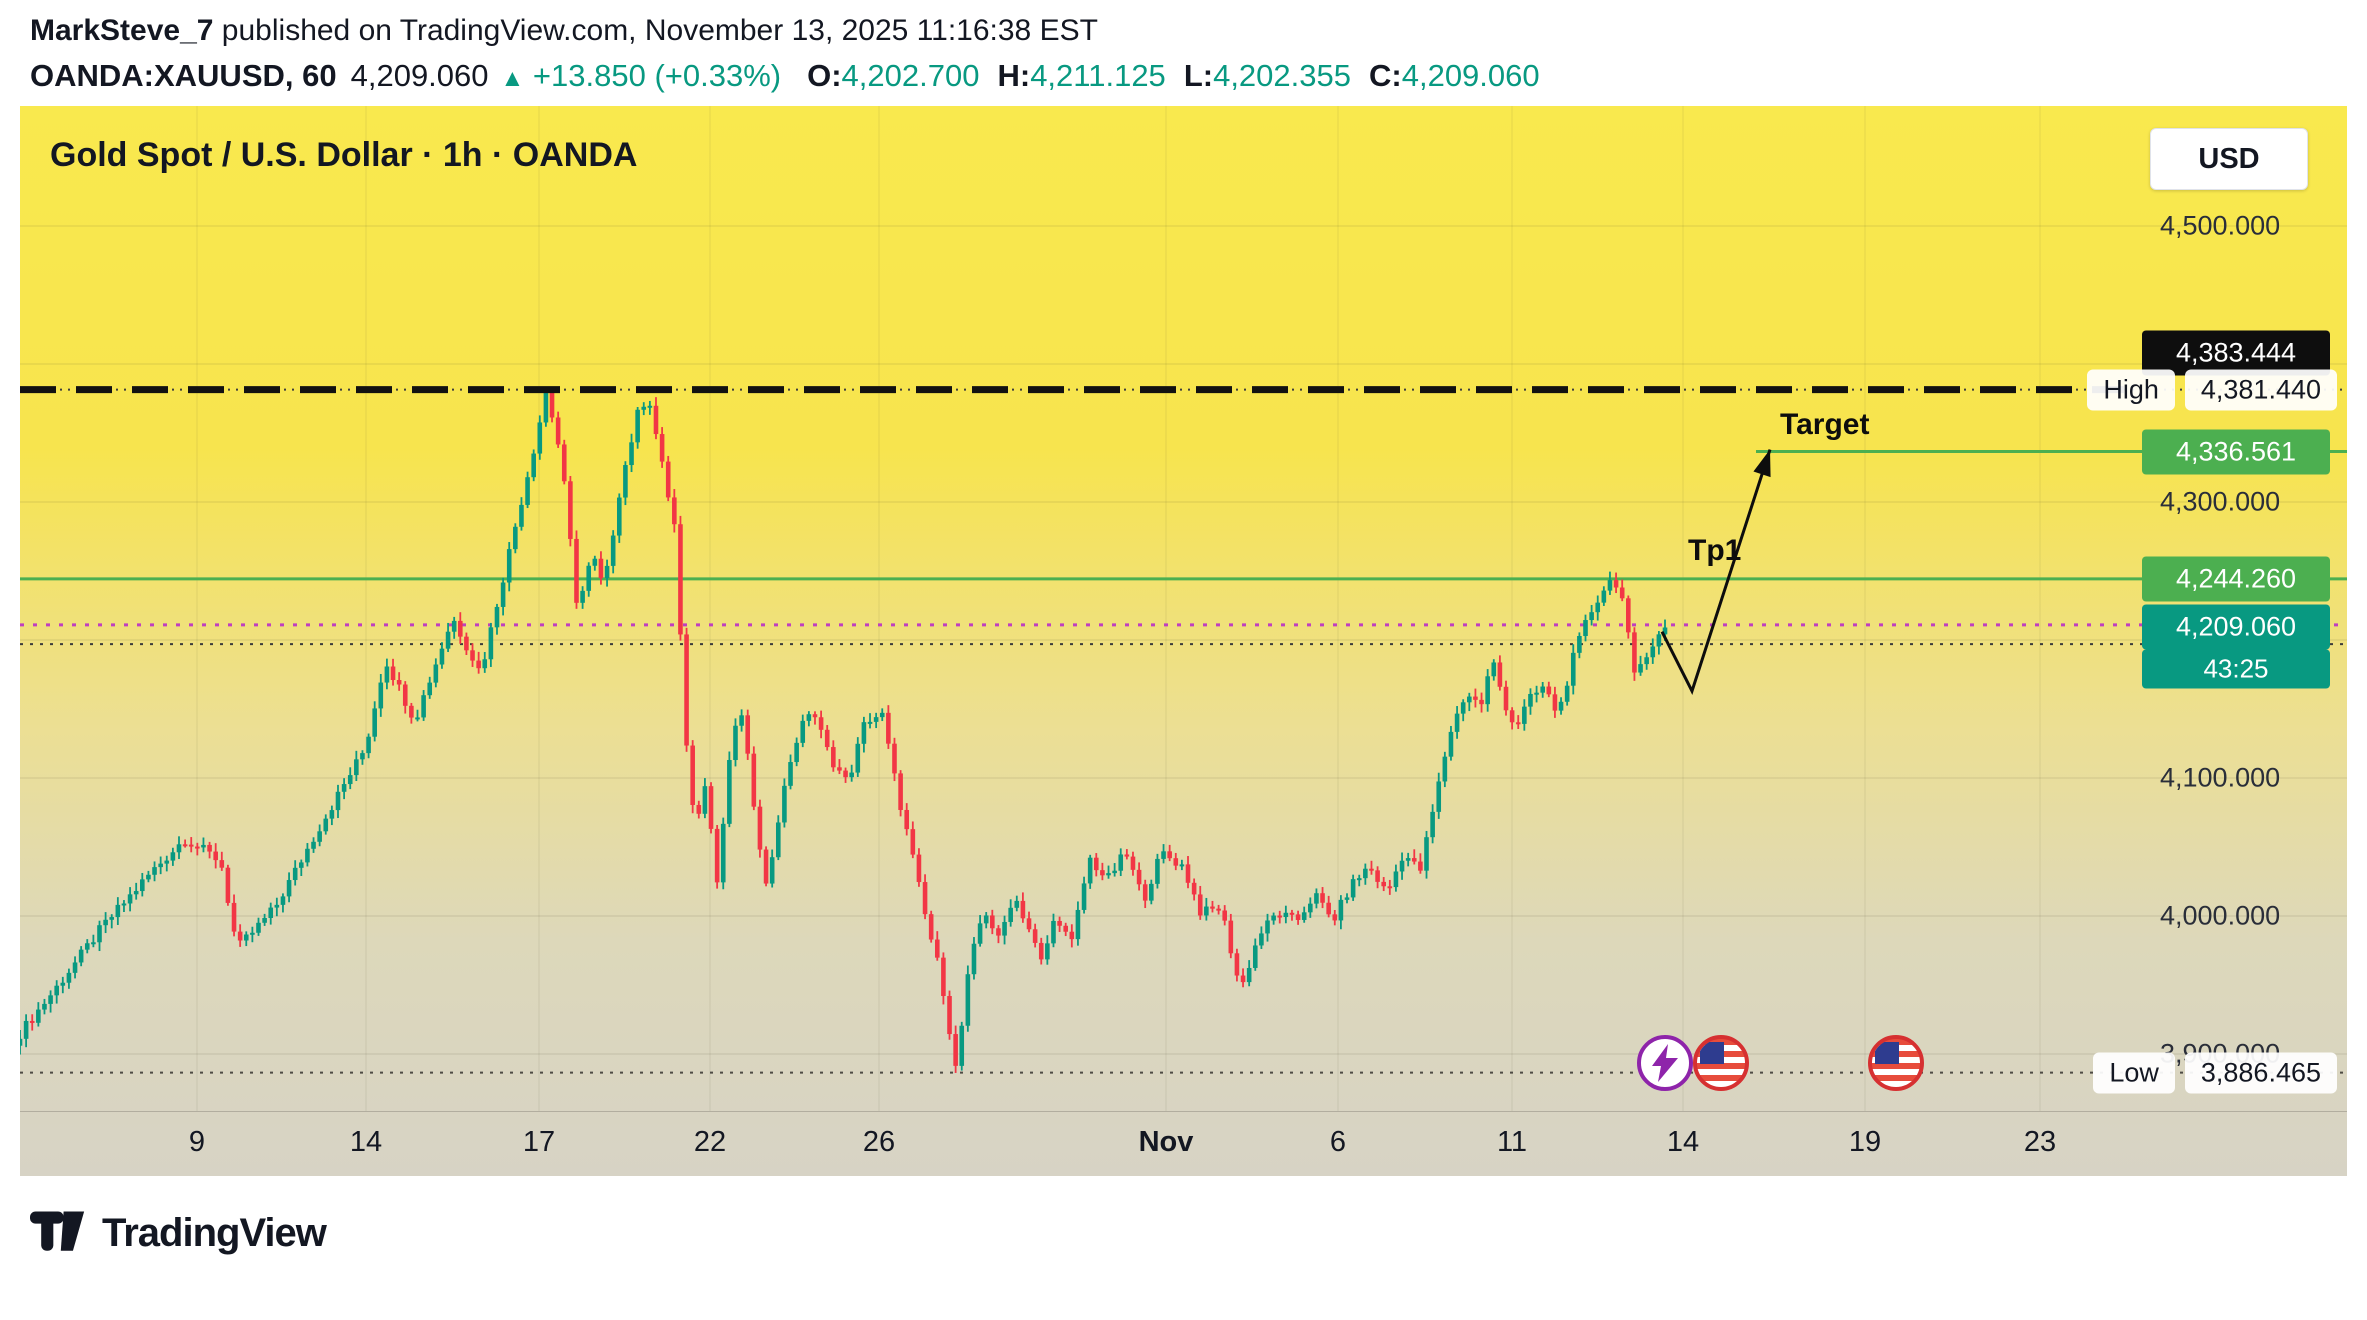 The image size is (2367, 1320). Describe the element at coordinates (2236, 579) in the screenshot. I see `price-badge: 4,244.260` at that location.